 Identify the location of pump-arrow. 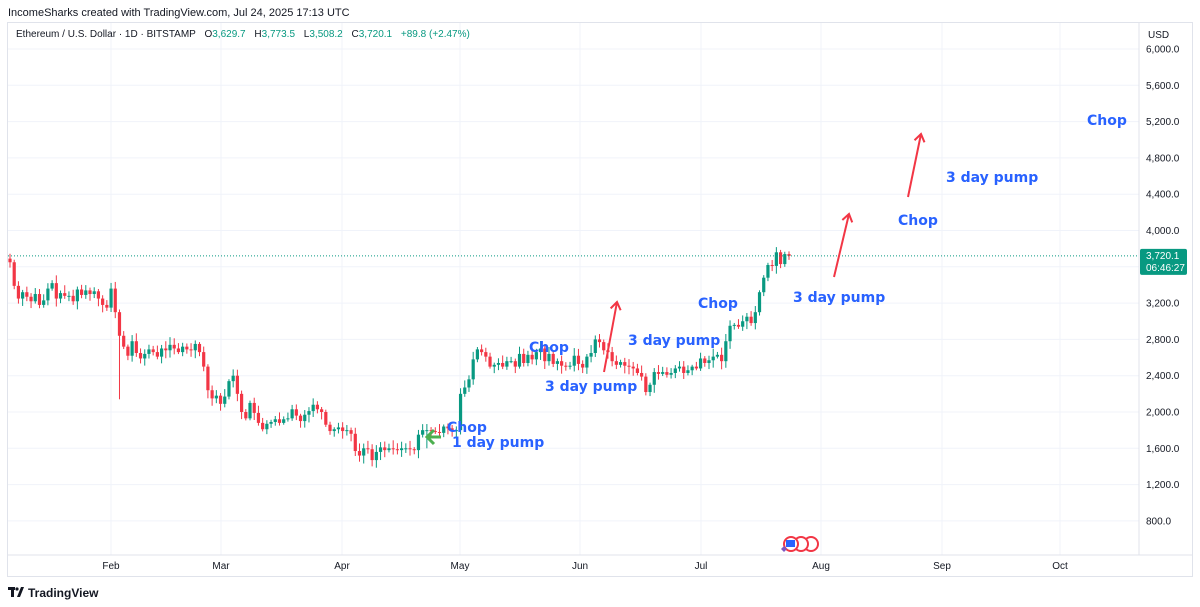
(843, 245).